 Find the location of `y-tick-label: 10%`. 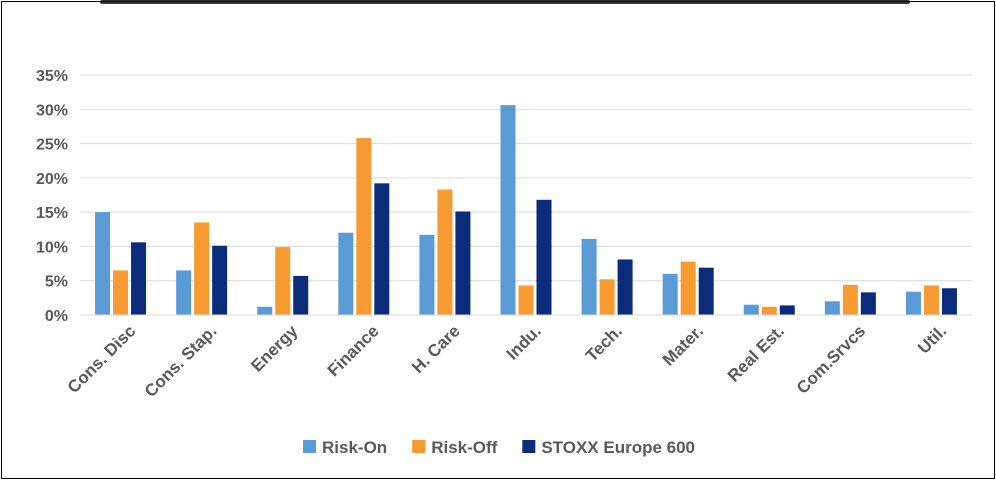

y-tick-label: 10% is located at coordinates (52, 247).